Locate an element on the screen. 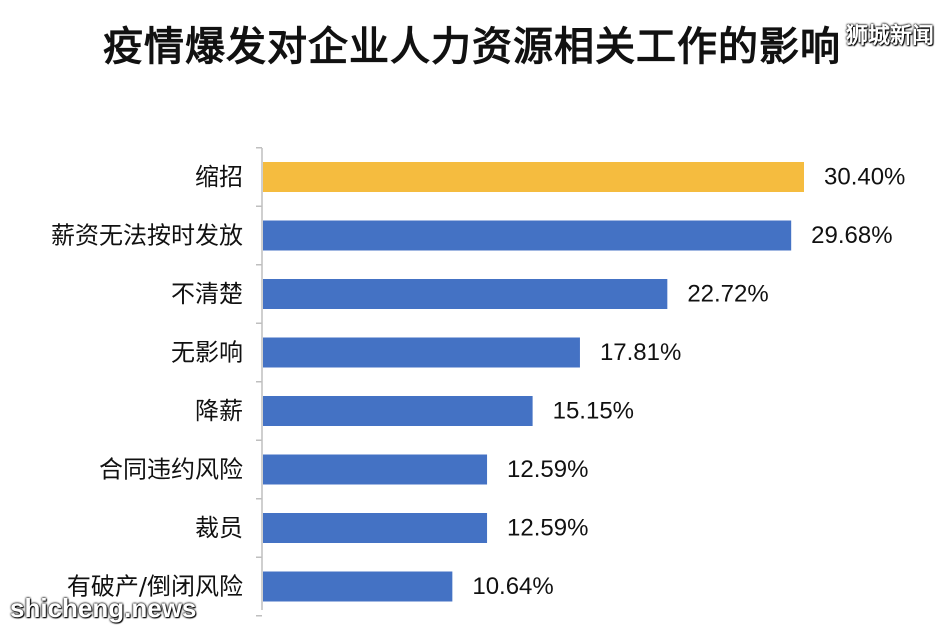 The image size is (944, 626). watermark-bottom-left: shicheng.news is located at coordinates (103, 608).